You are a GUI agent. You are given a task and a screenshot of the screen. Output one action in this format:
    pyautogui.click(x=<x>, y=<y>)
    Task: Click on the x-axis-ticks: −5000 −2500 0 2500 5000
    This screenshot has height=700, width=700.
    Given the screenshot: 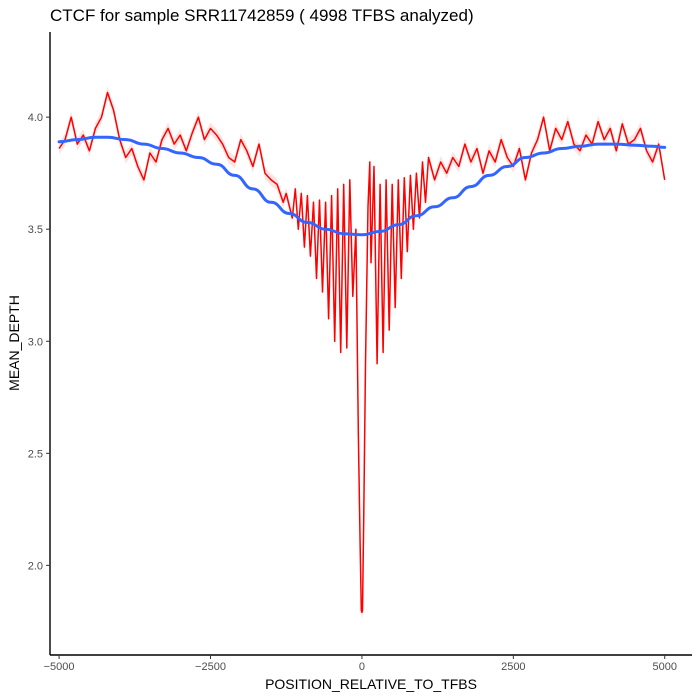 What is the action you would take?
    pyautogui.click(x=360, y=664)
    